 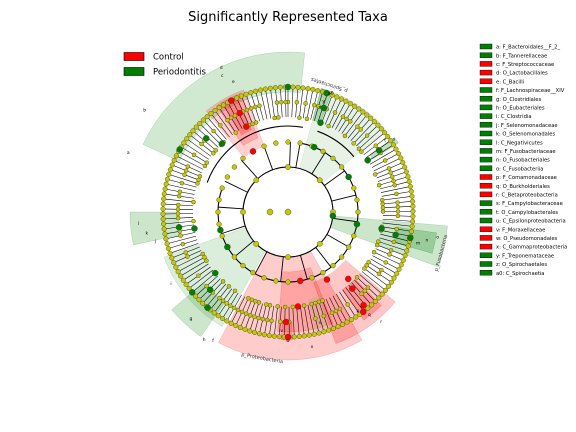 What do you see at coordinates (134, 71) in the screenshot?
I see `legend-swatch-periodontitis` at bounding box center [134, 71].